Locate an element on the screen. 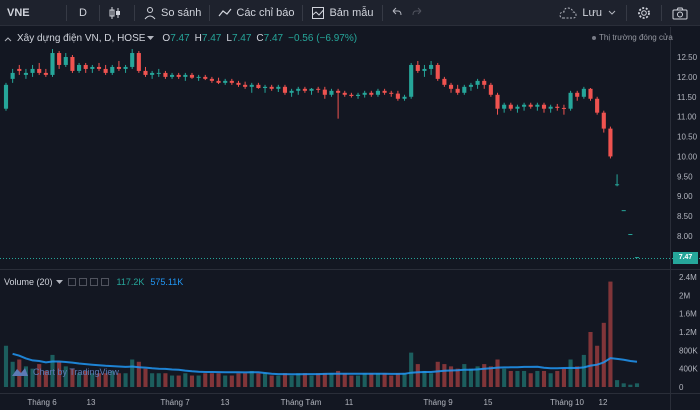 The image size is (700, 410). volume-title: Volume (20) is located at coordinates (28, 282).